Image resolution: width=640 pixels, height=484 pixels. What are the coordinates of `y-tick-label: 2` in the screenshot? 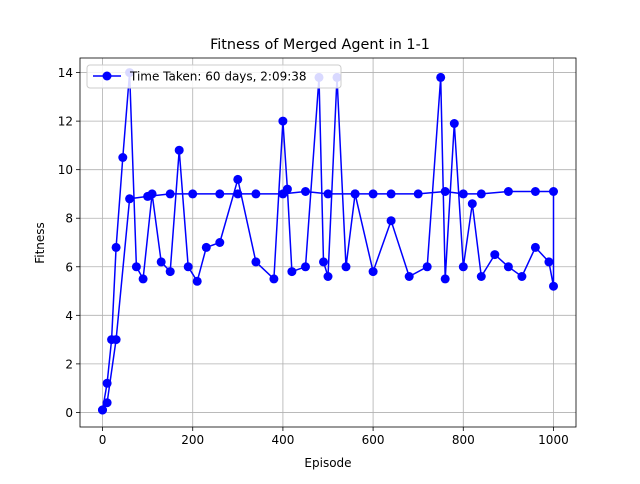 It's located at (69, 364).